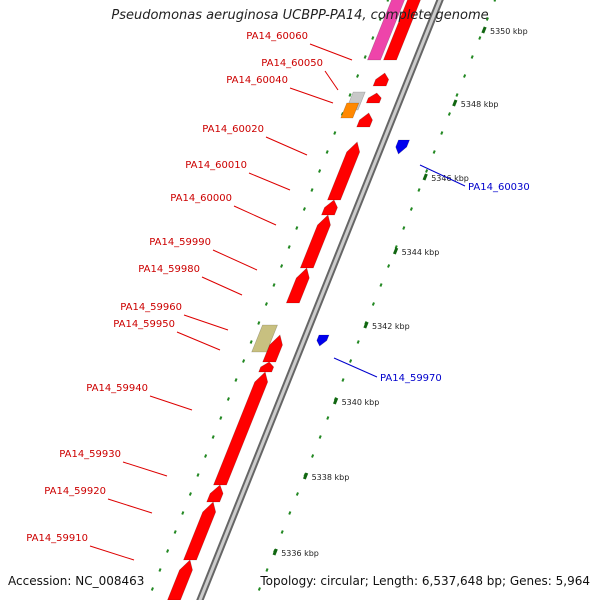 This screenshot has width=600, height=604. What do you see at coordinates (201, 198) in the screenshot?
I see `forward-gene-label: PA14_60000` at bounding box center [201, 198].